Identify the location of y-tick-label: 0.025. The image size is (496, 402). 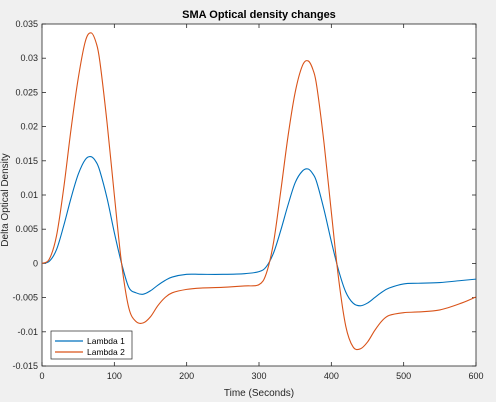
(26, 92).